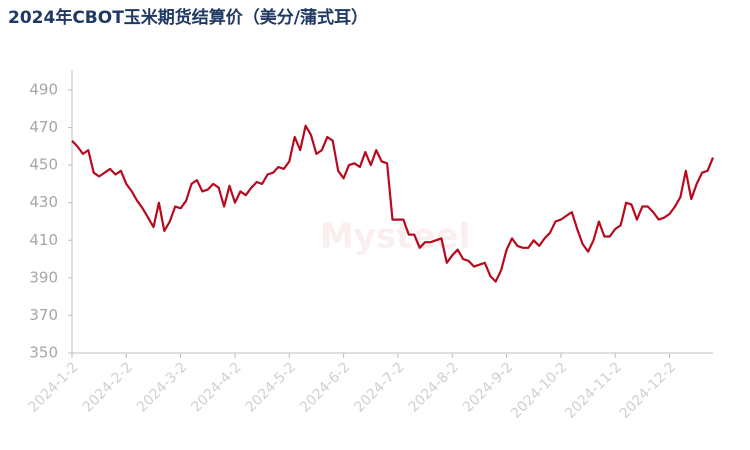 The height and width of the screenshot is (450, 750). What do you see at coordinates (488, 387) in the screenshot?
I see `x-tick-label: 2024-9-2` at bounding box center [488, 387].